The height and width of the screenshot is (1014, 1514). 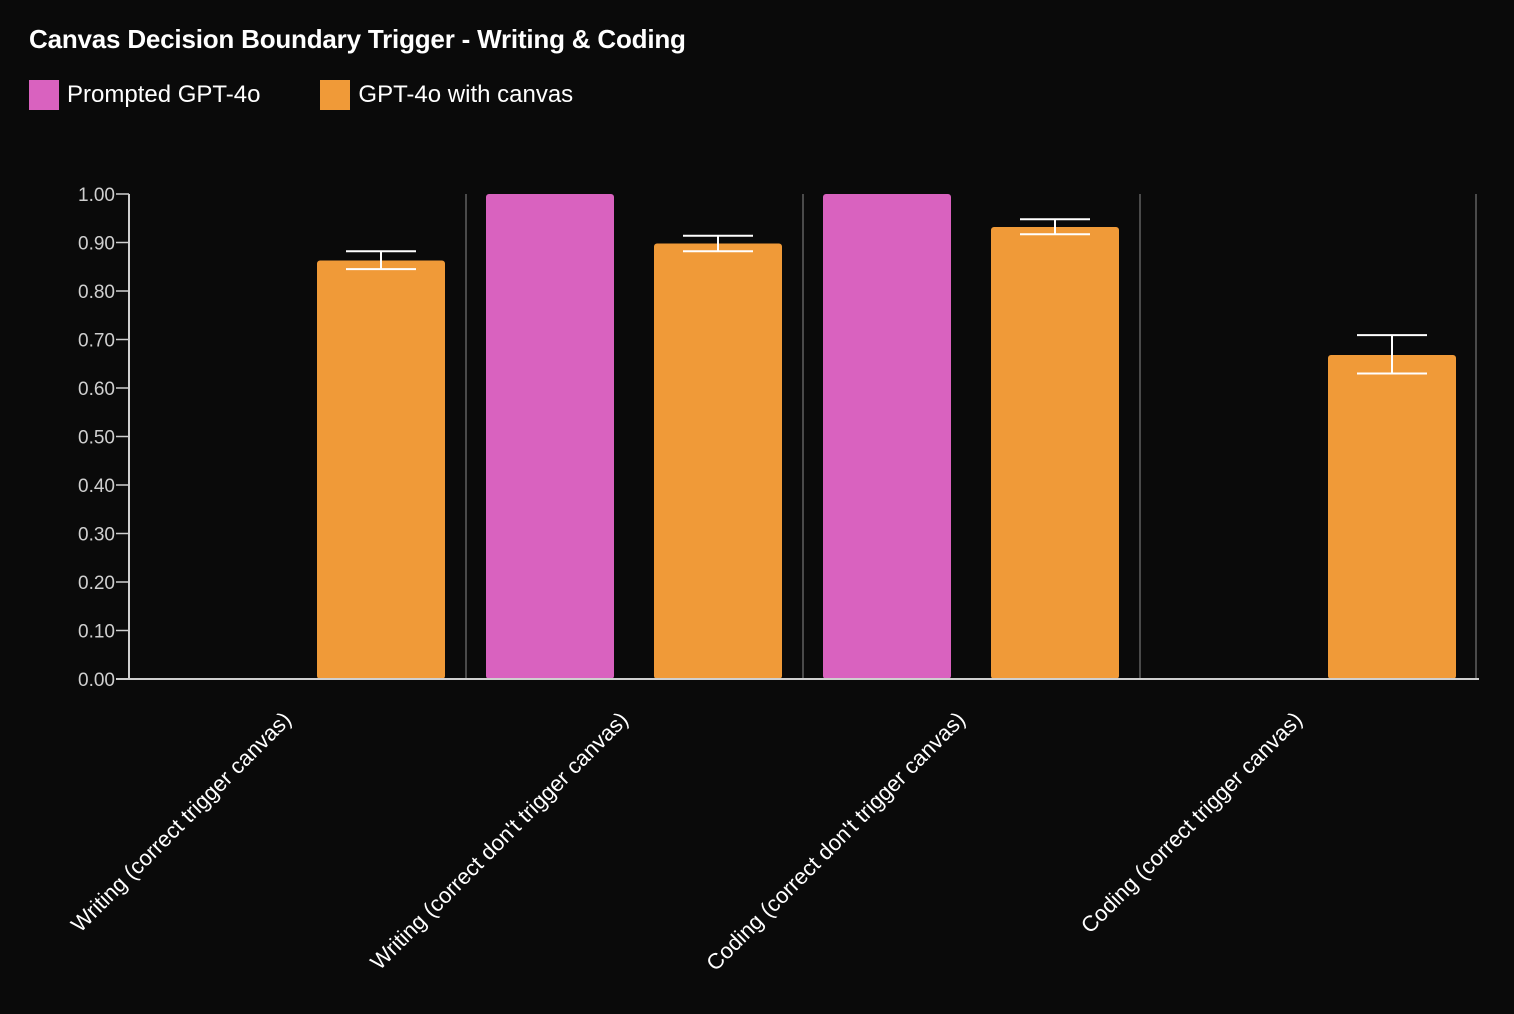 I want to click on y-tick-label: 0.00, so click(x=96, y=680).